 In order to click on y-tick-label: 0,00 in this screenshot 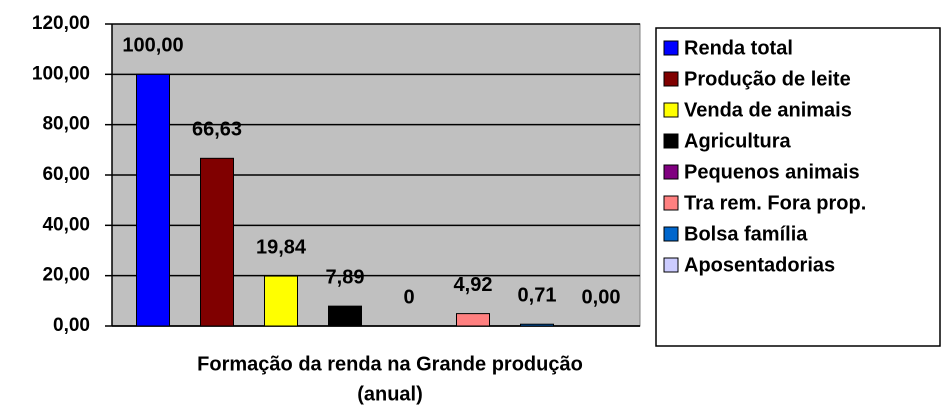, I will do `click(71, 325)`.